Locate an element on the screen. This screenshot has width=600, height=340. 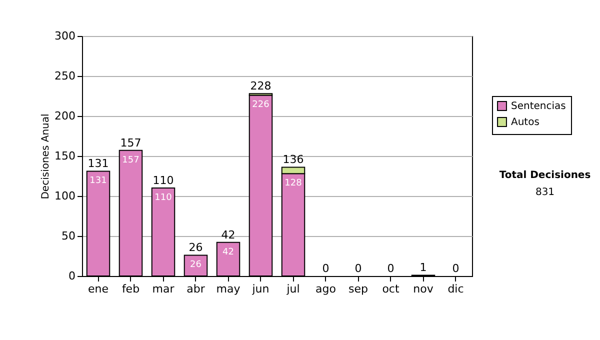
data-label: 131 is located at coordinates (98, 181).